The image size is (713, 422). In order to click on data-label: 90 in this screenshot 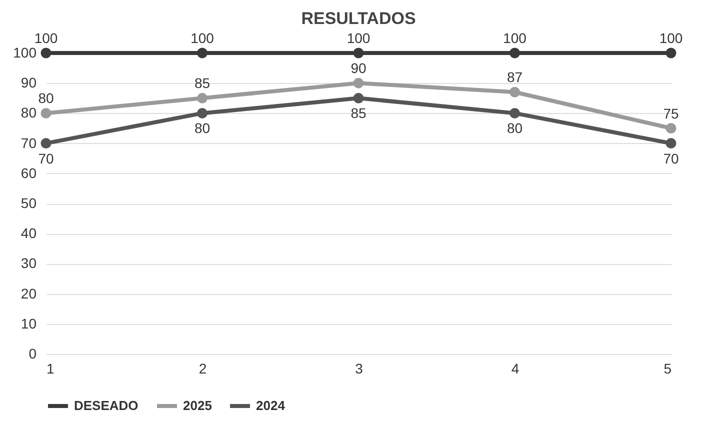, I will do `click(358, 68)`.